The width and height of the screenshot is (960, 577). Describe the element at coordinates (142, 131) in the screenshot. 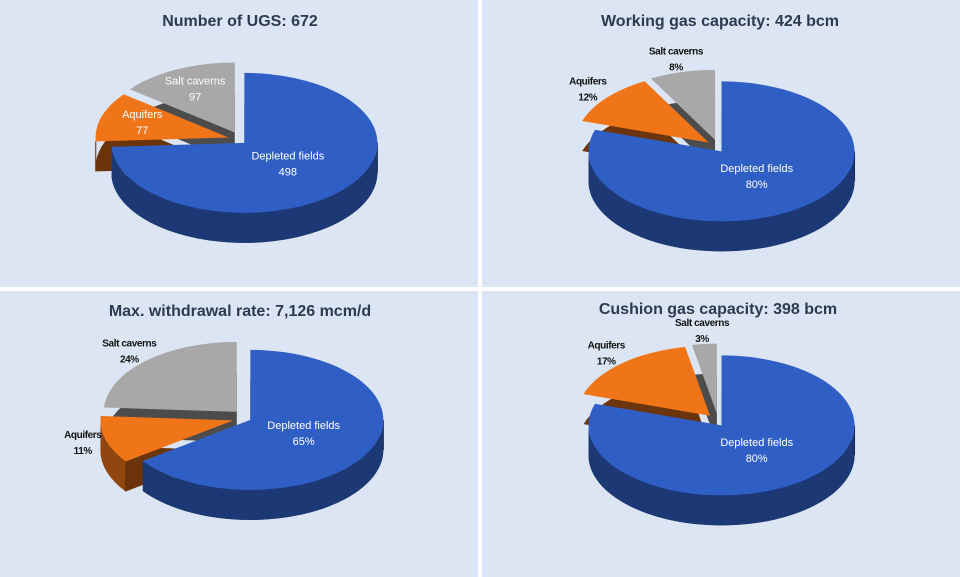

I see `slice-value: 77` at that location.